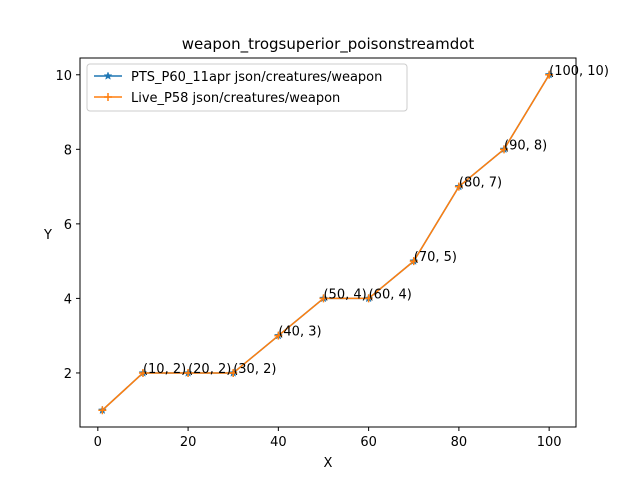 This screenshot has width=640, height=480. What do you see at coordinates (256, 77) in the screenshot?
I see `legend-label: PTS_P60_11apr json/creatures/weapon` at bounding box center [256, 77].